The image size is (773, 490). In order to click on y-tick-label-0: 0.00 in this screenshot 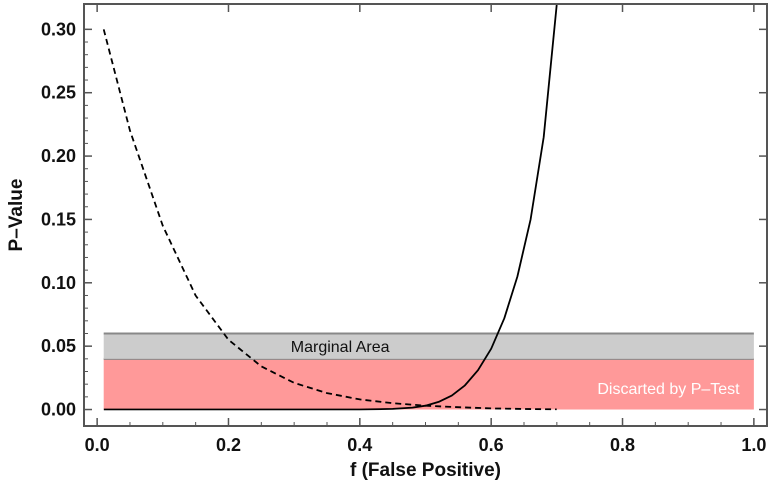, I will do `click(58, 410)`.